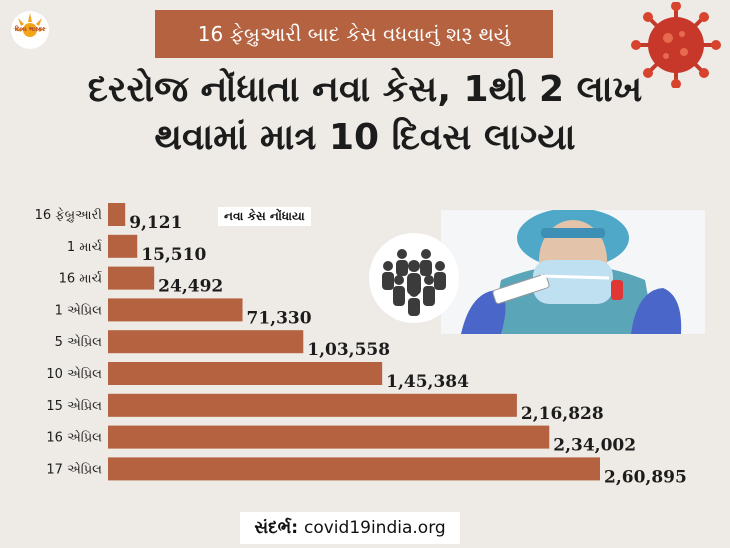  Describe the element at coordinates (375, 528) in the screenshot. I see `source-value: covid19india.org` at that location.